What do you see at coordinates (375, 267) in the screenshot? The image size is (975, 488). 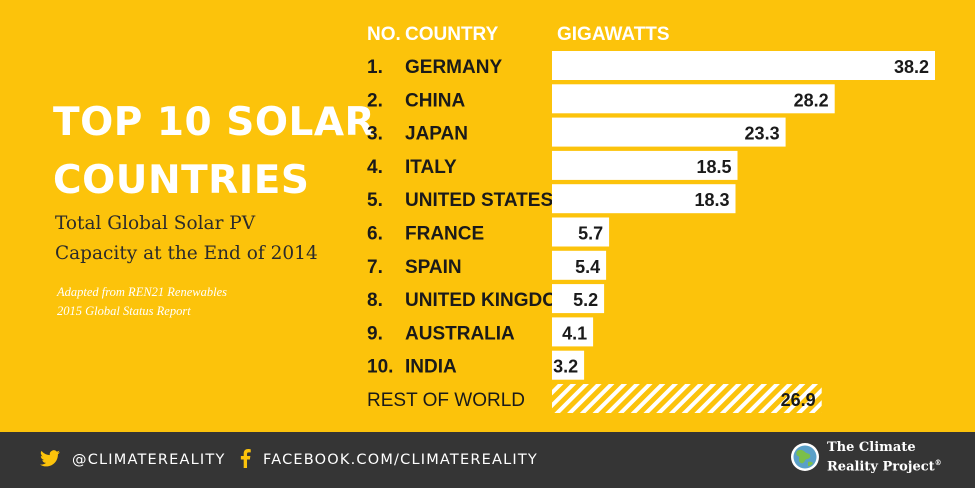 I see `rank-label: 7.` at bounding box center [375, 267].